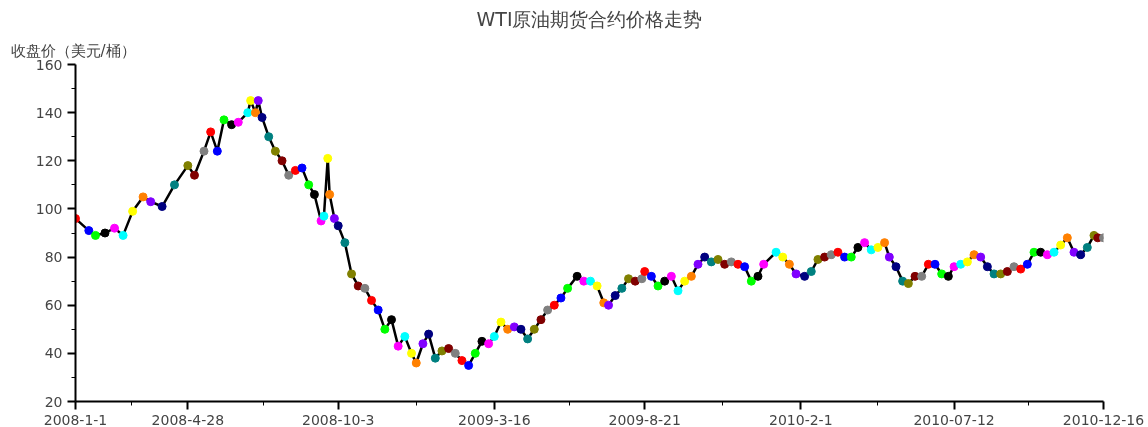  I want to click on x-tick-label: 2008-10-3, so click(338, 419).